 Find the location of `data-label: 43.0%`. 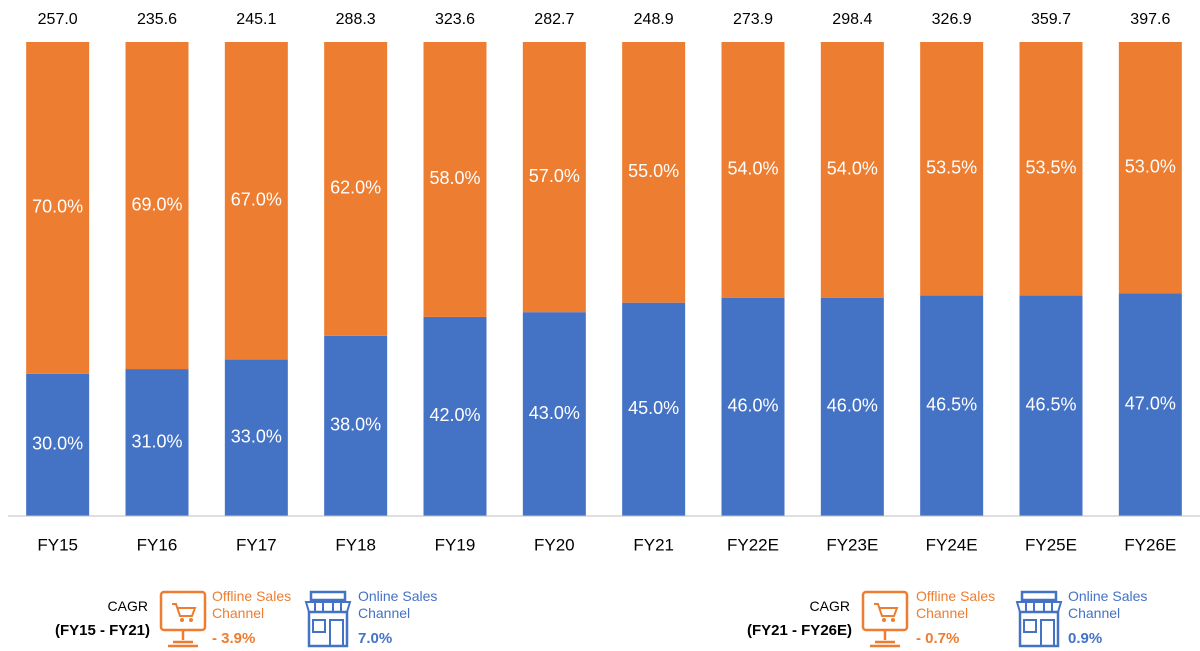

data-label: 43.0% is located at coordinates (554, 413).